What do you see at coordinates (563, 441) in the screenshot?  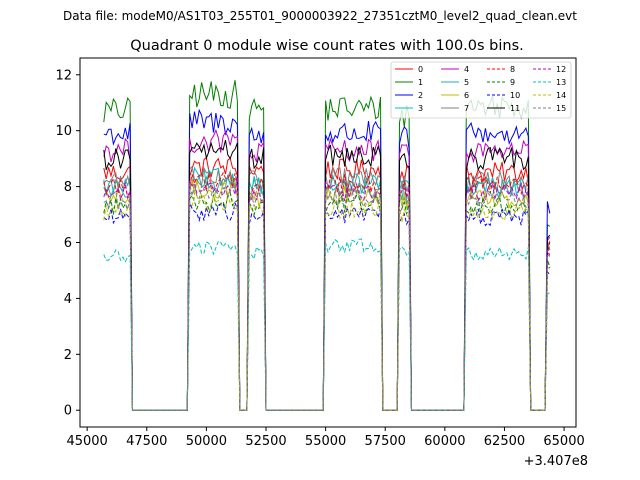 I see `x-tick-label: 65000` at bounding box center [563, 441].